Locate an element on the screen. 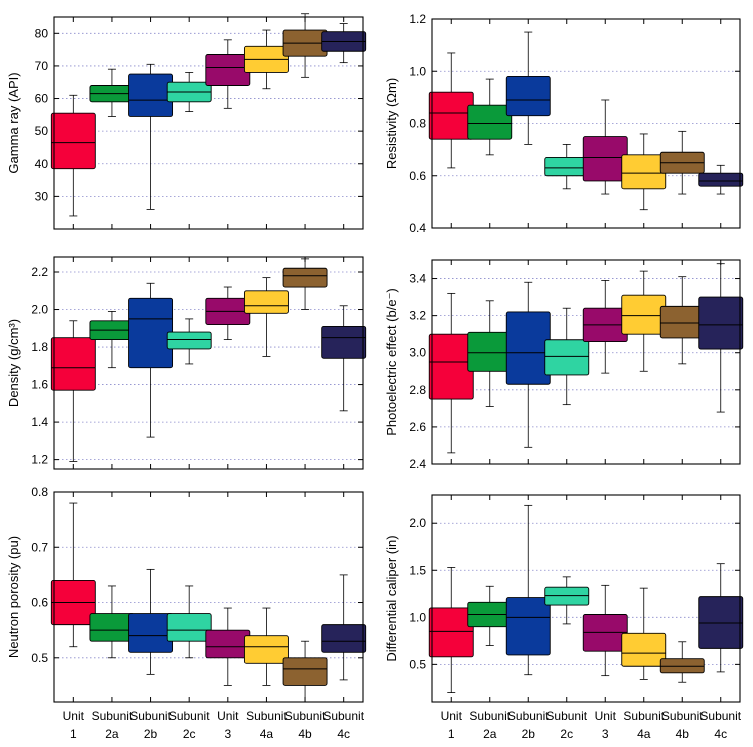 This screenshot has height=747, width=753. y-tick-label: 1.8 is located at coordinates (39, 347).